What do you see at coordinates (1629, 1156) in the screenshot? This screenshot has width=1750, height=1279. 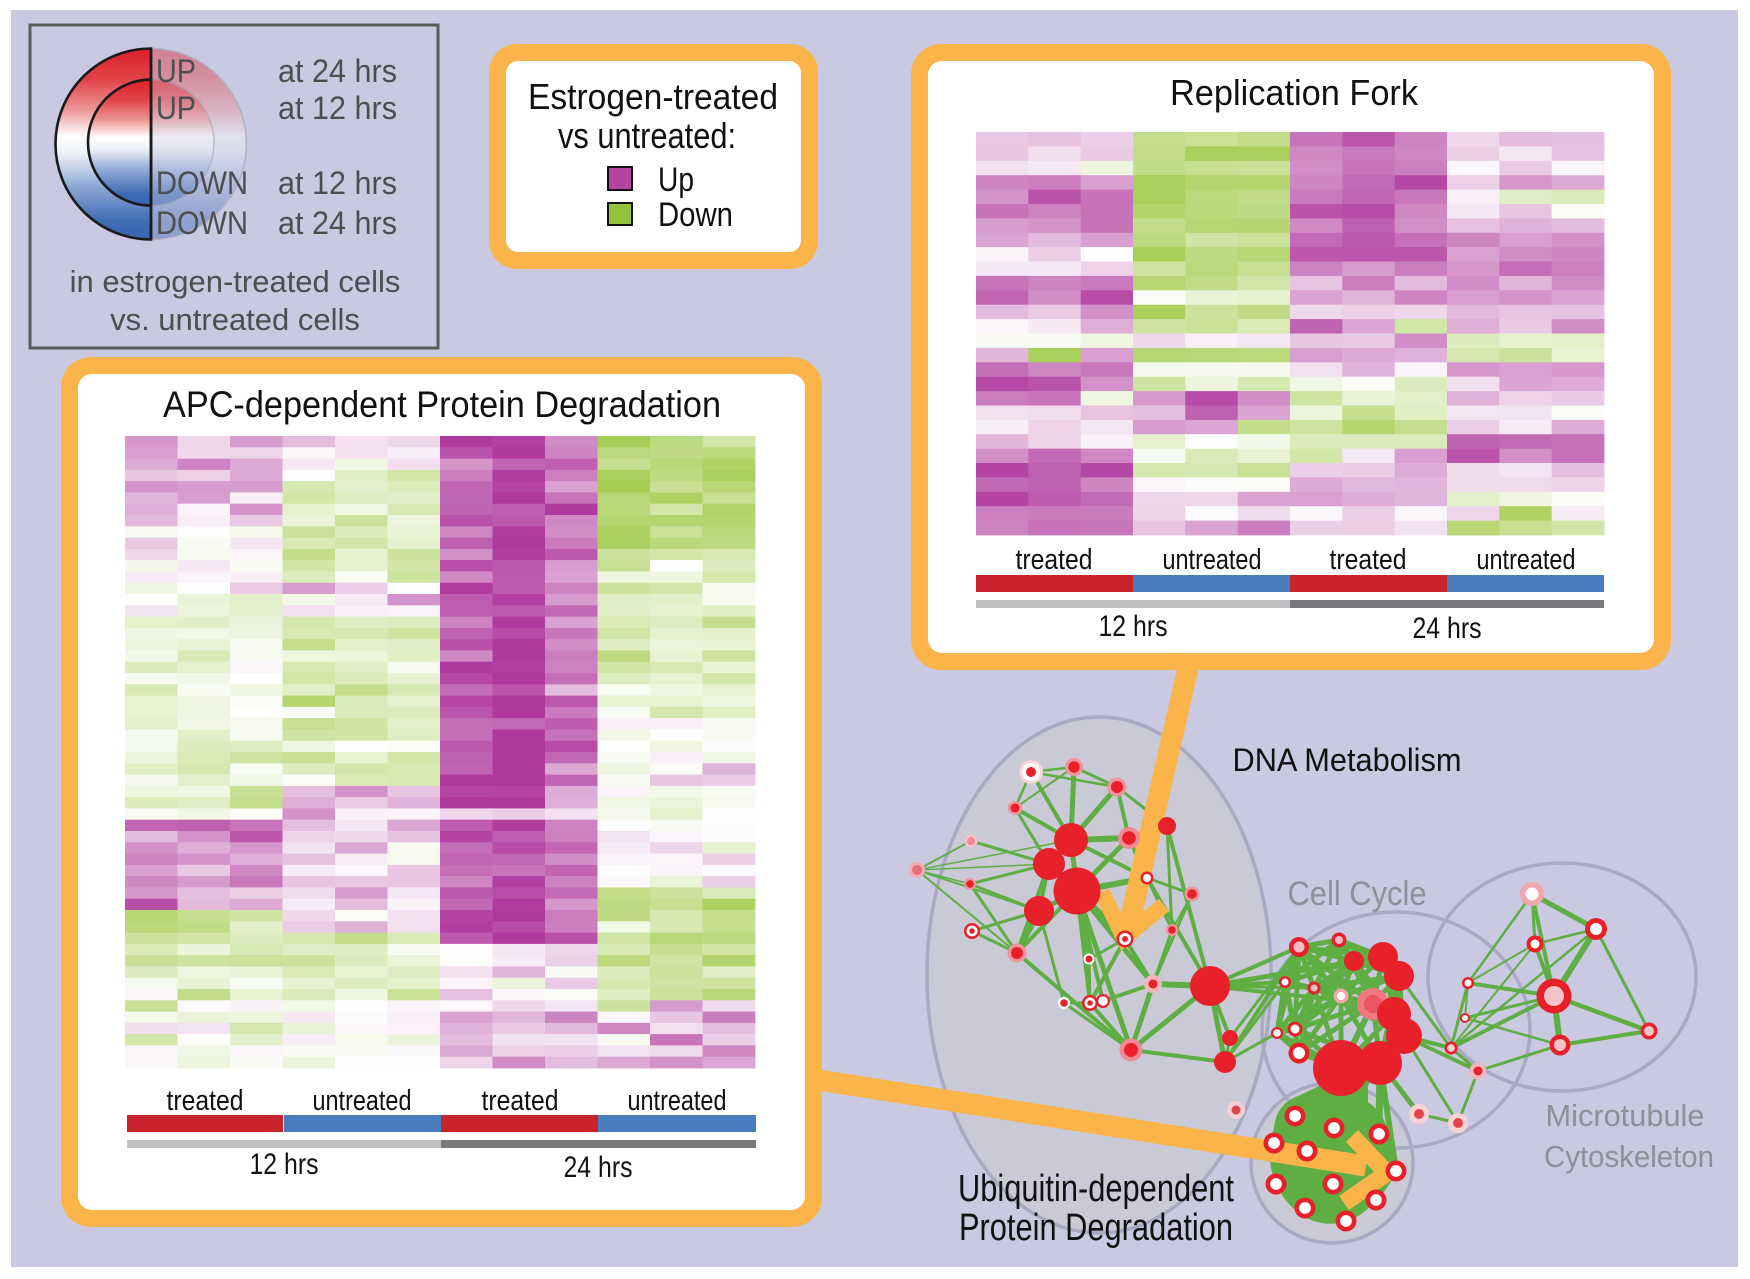 I see `svg-text: Cytoskeleton` at bounding box center [1629, 1156].